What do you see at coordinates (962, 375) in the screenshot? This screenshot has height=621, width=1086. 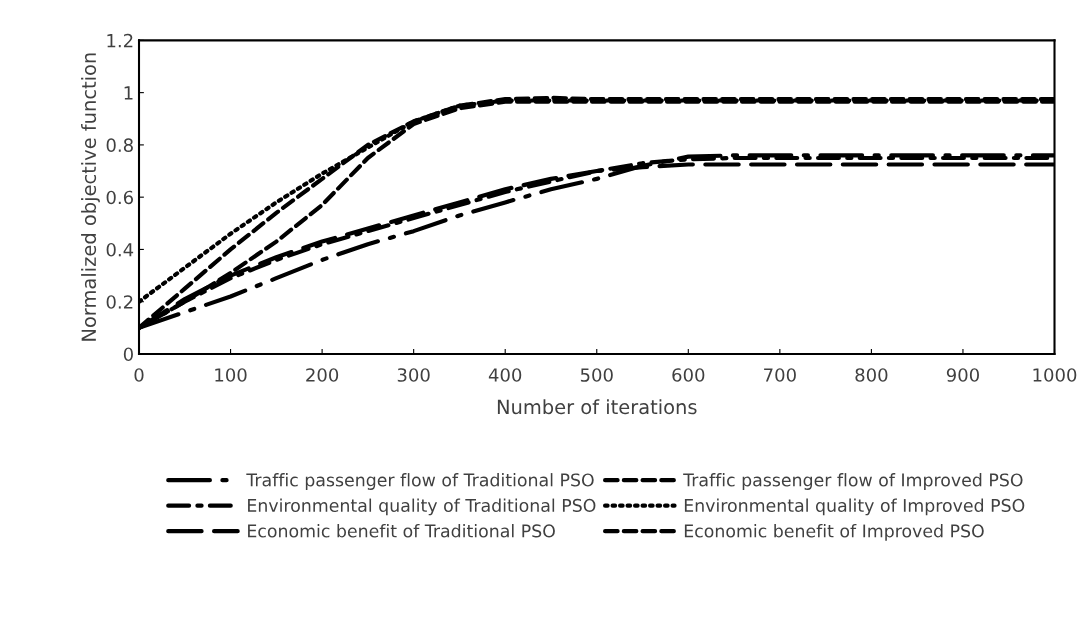 I see `x-tick-label: 900` at bounding box center [962, 375].